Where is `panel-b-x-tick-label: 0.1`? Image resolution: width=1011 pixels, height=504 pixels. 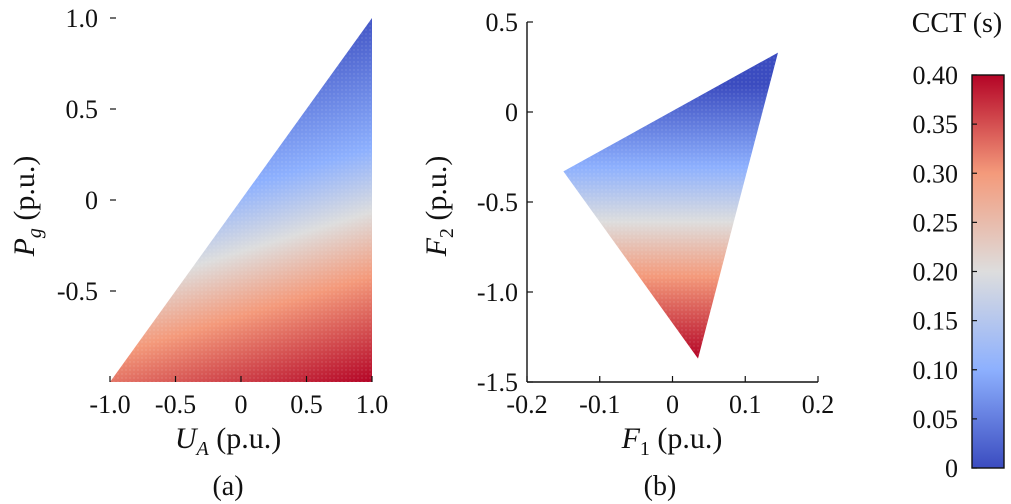
panel-b-x-tick-label: 0.1 is located at coordinates (745, 404).